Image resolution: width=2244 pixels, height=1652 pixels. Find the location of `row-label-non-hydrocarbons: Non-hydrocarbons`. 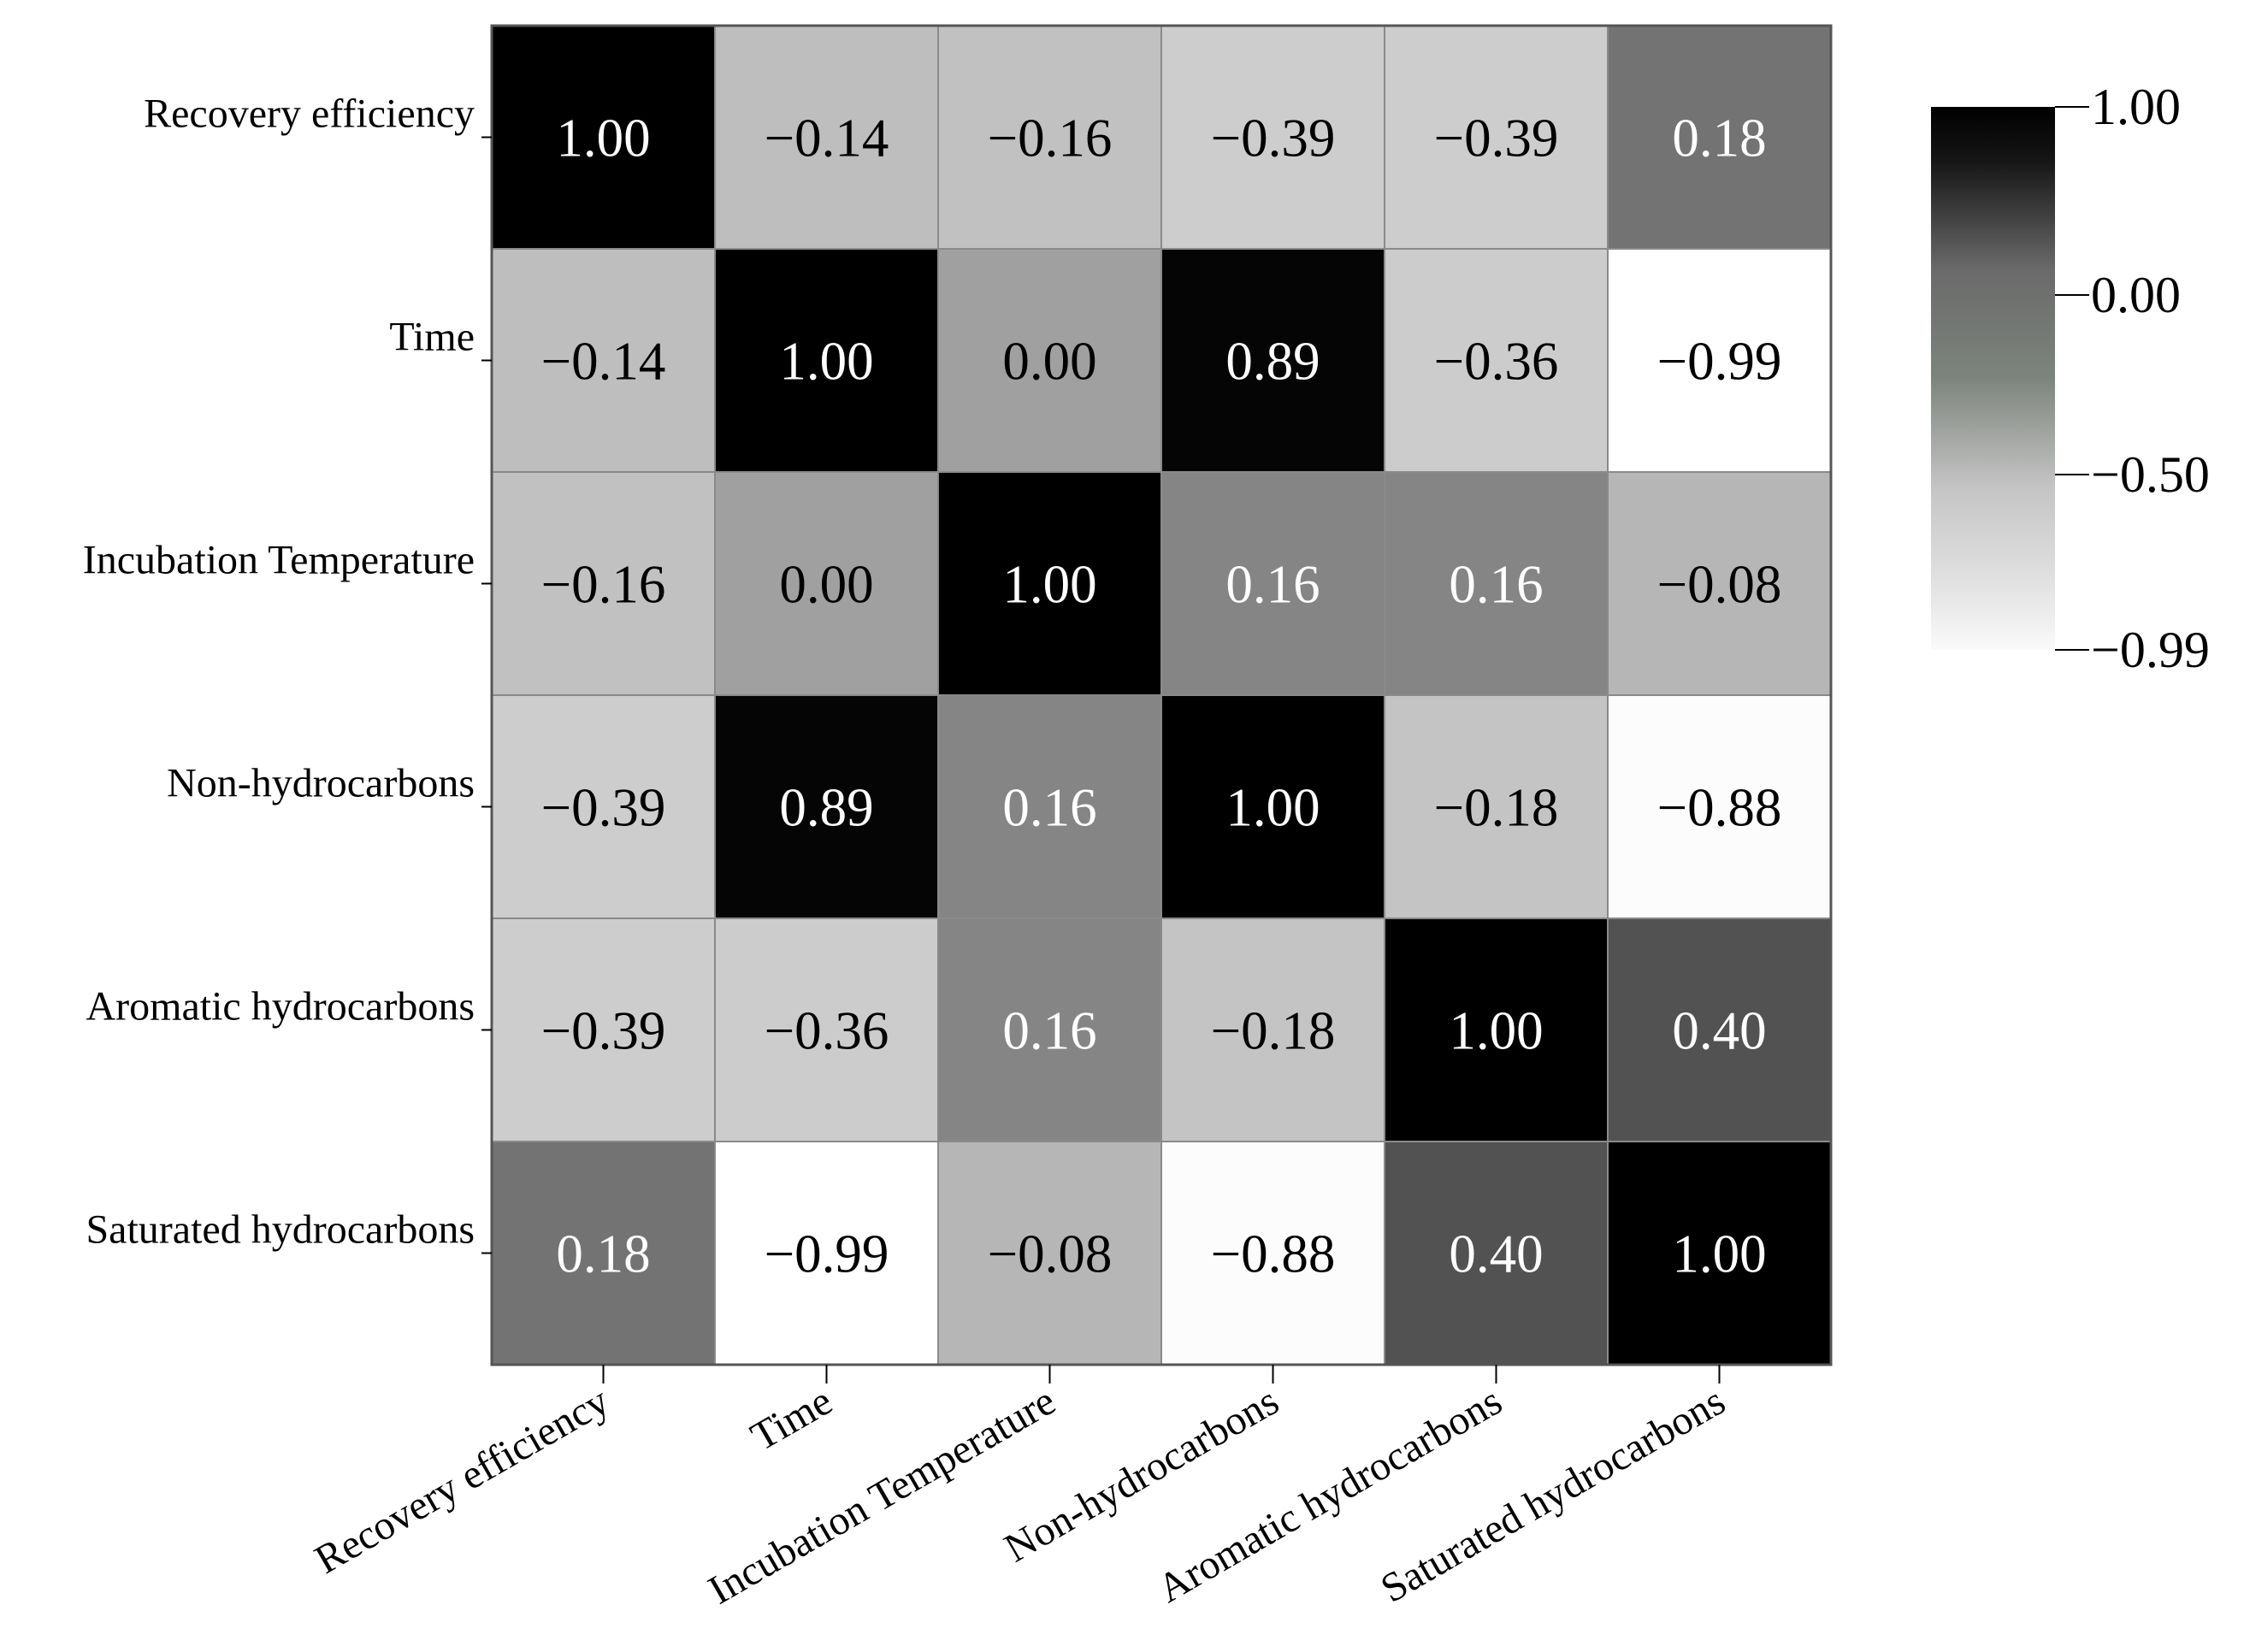

row-label-non-hydrocarbons: Non-hydrocarbons is located at coordinates (321, 783).